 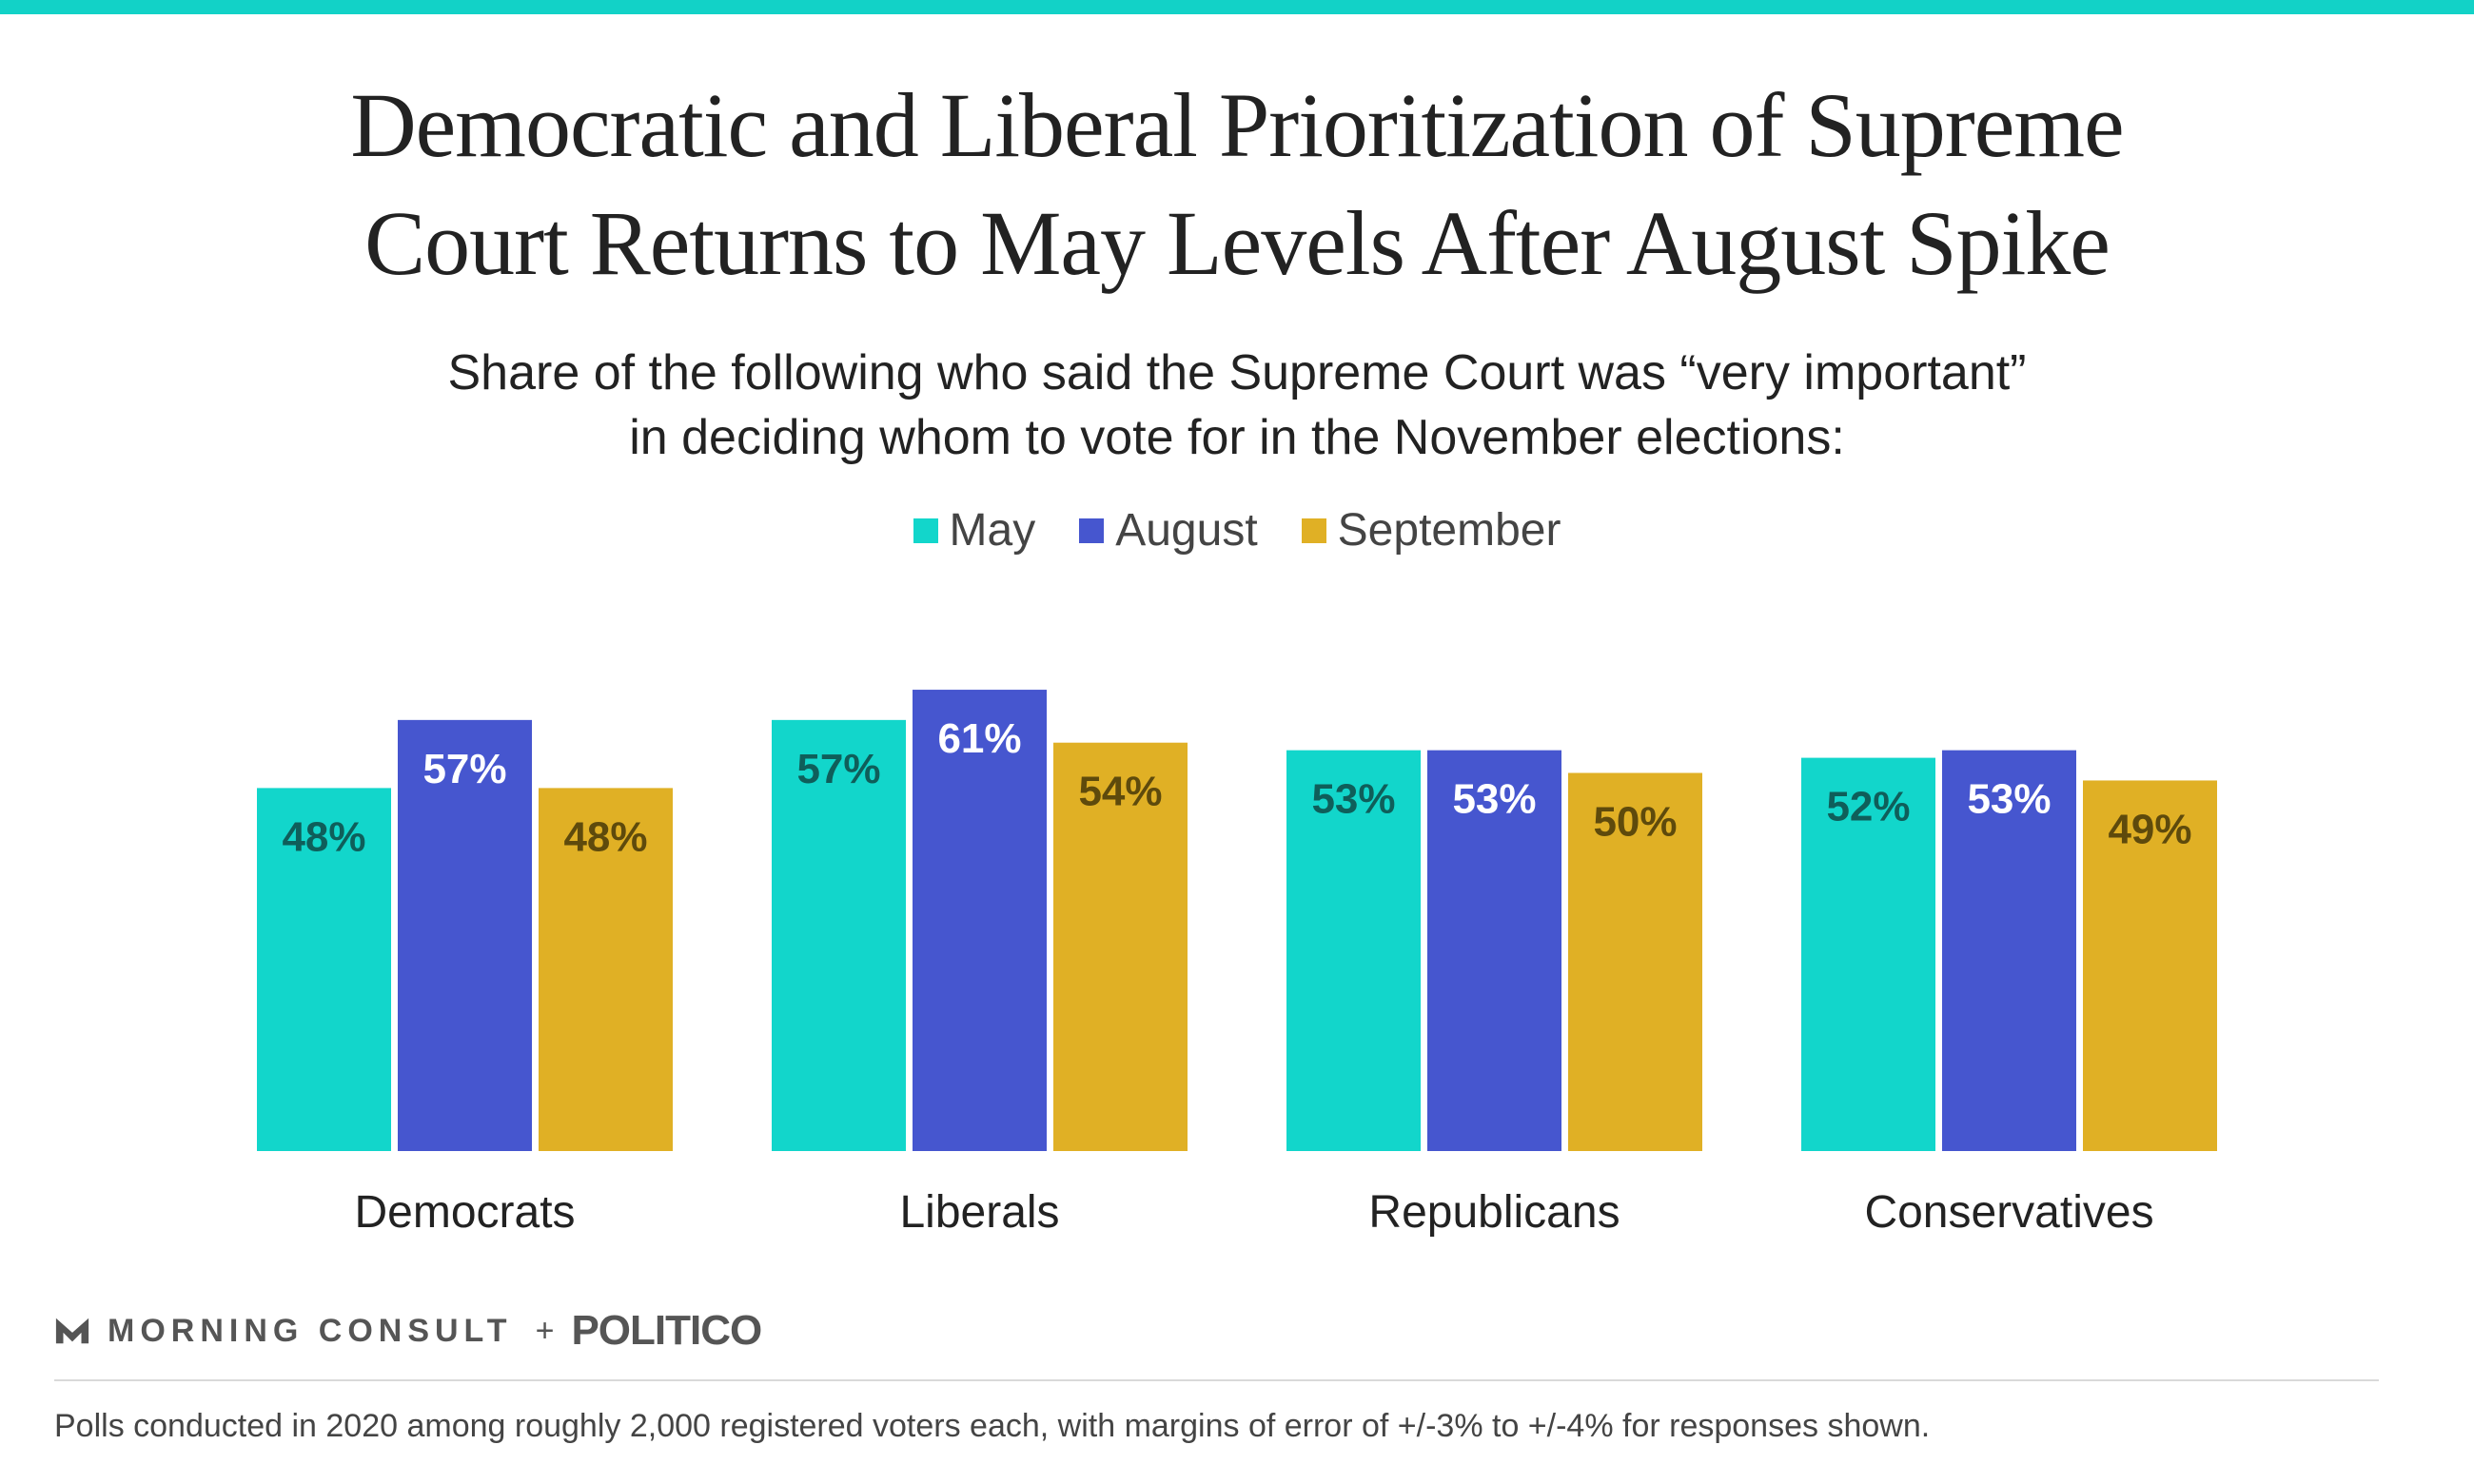 I want to click on data-label-liberals-august: 61%, so click(x=979, y=738).